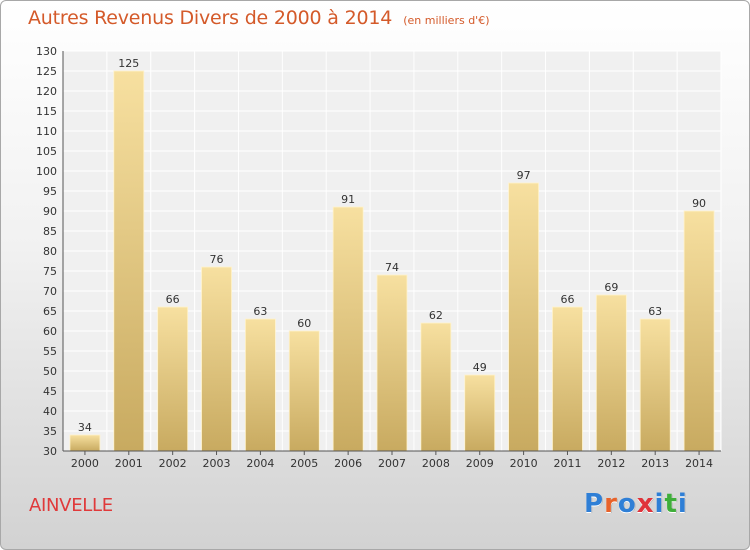 This screenshot has width=750, height=550. What do you see at coordinates (173, 379) in the screenshot?
I see `bar-2002` at bounding box center [173, 379].